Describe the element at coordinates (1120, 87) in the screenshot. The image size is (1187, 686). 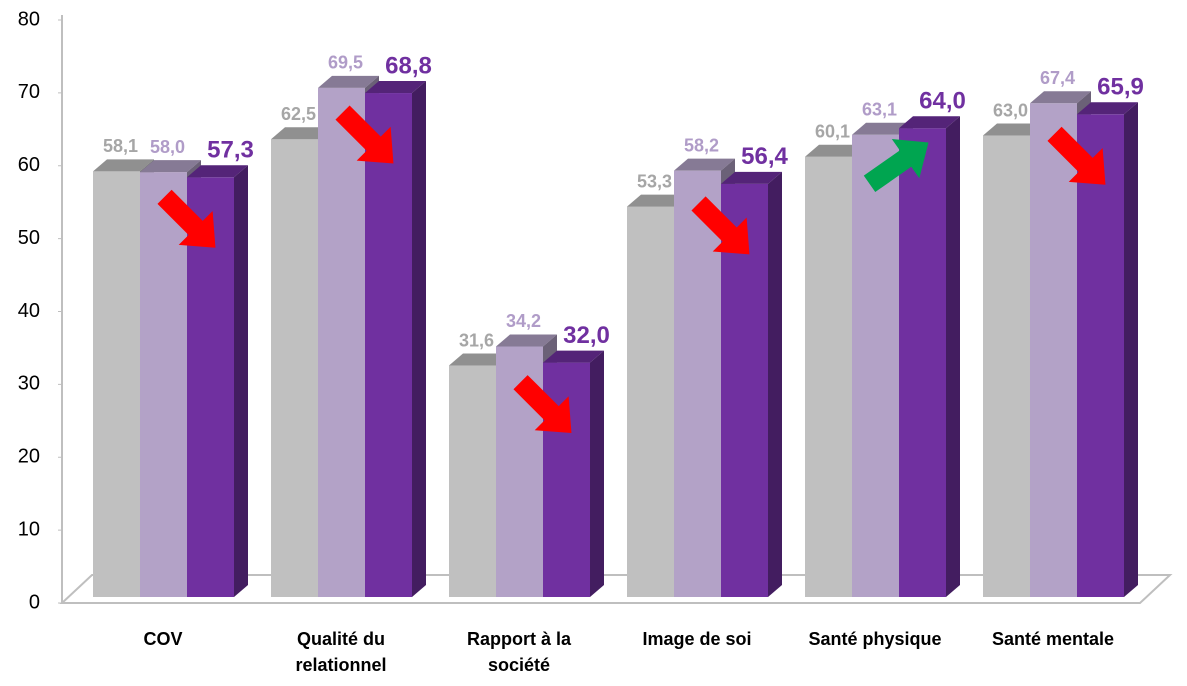
I see `data-label: 65,9` at that location.